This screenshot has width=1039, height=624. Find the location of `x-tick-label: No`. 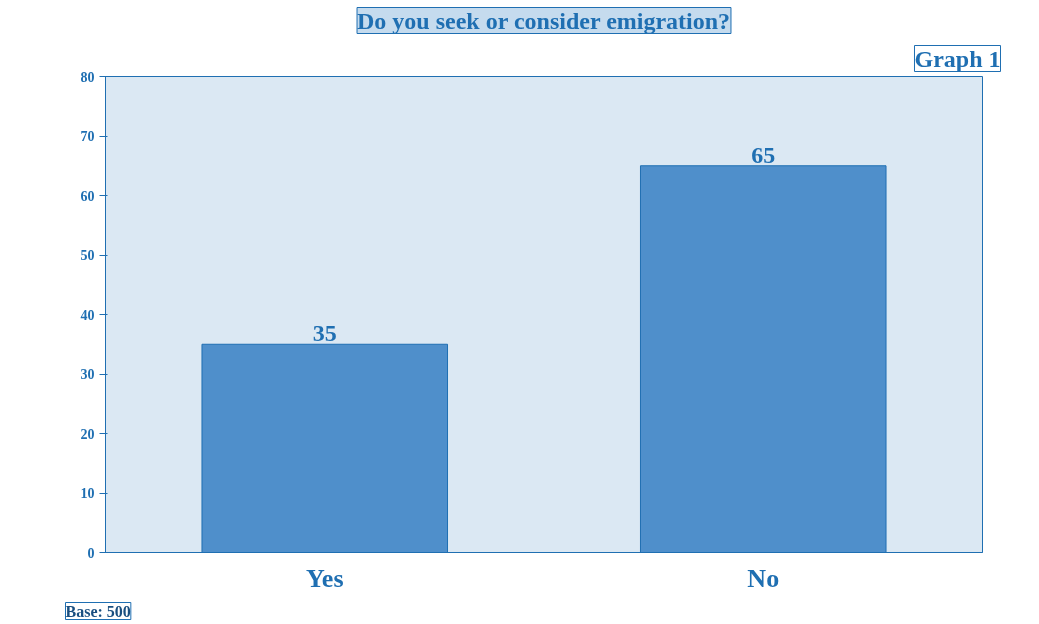

x-tick-label: No is located at coordinates (763, 578).